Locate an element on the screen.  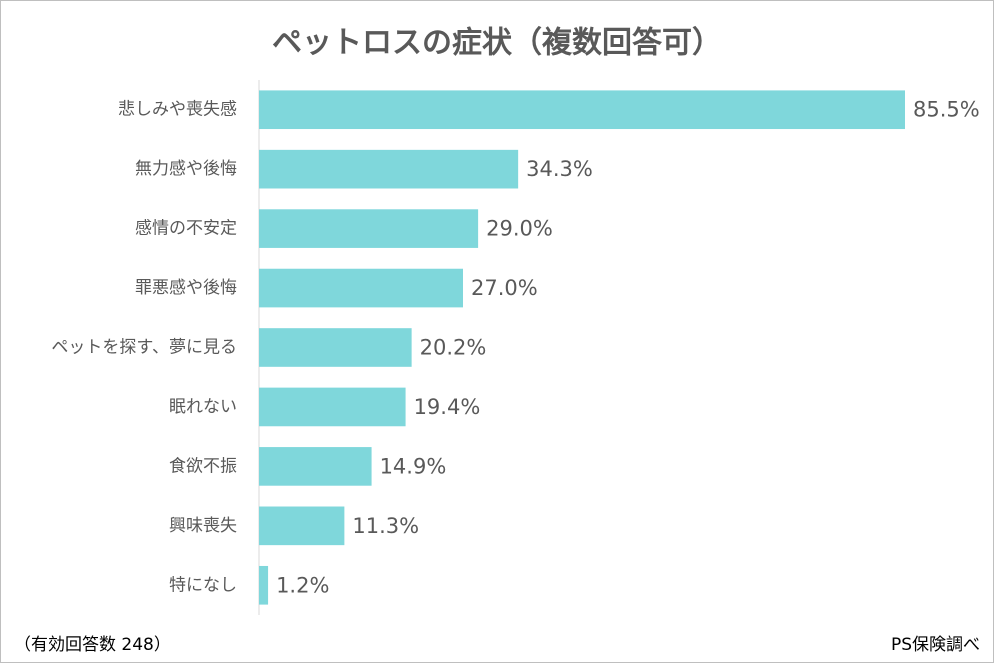
y-tick-label: 眠れない is located at coordinates (203, 407).